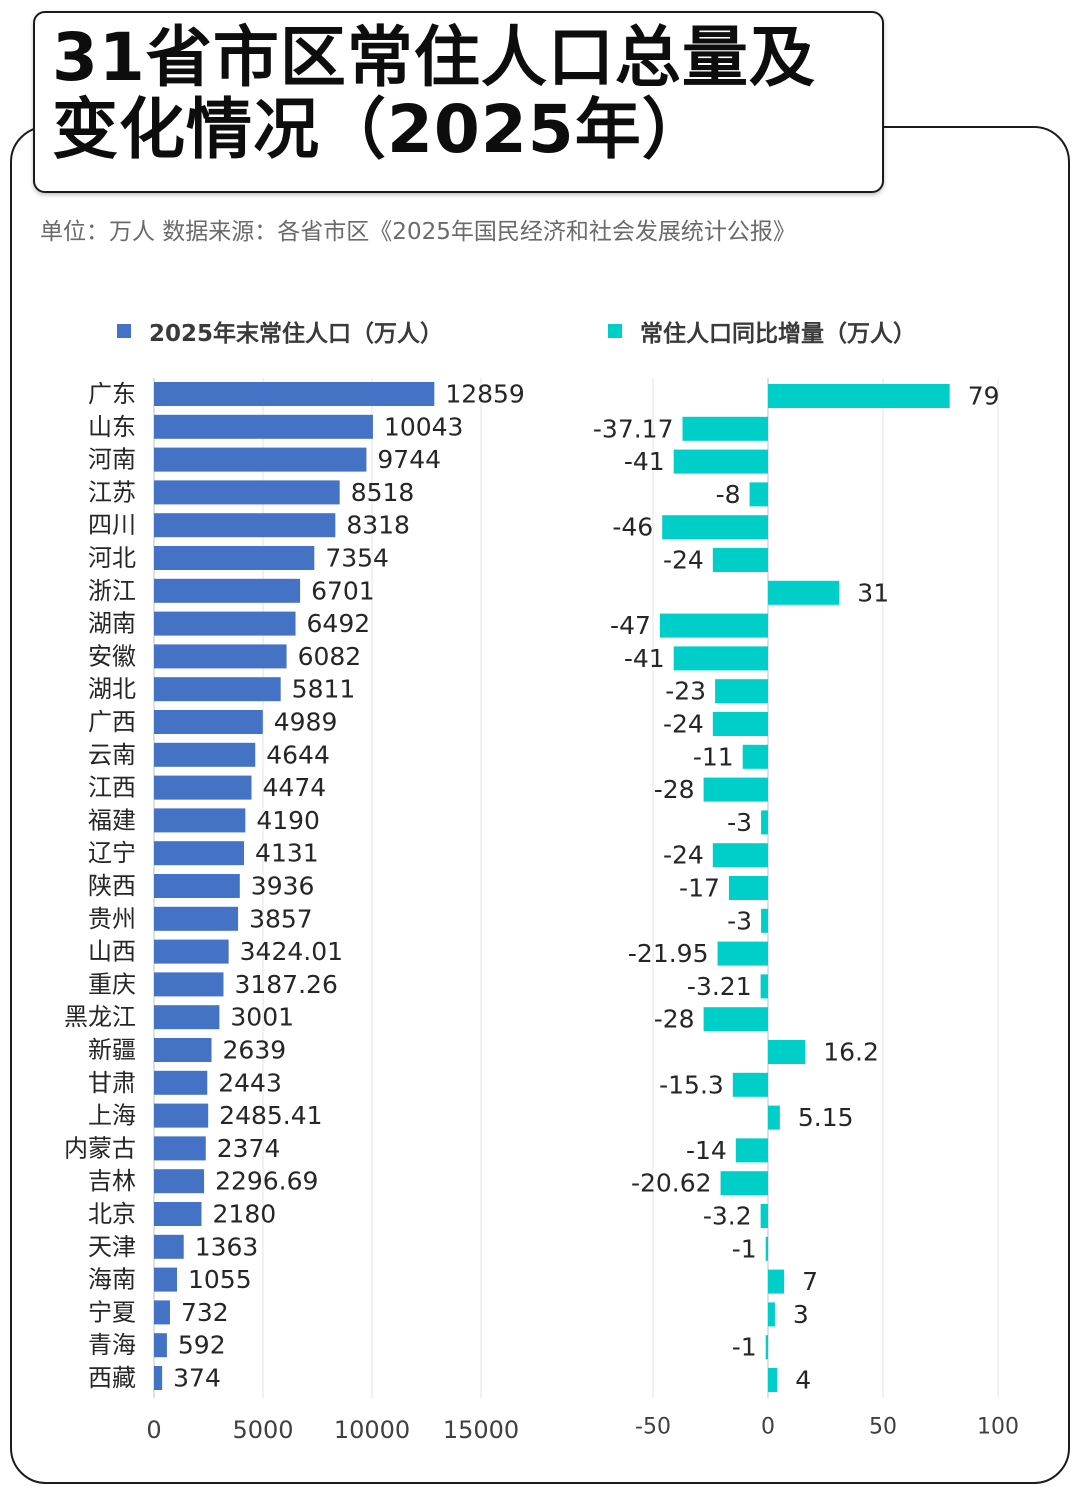 This screenshot has height=1500, width=1080. What do you see at coordinates (801, 1314) in the screenshot?
I see `right-data-label: 3` at bounding box center [801, 1314].